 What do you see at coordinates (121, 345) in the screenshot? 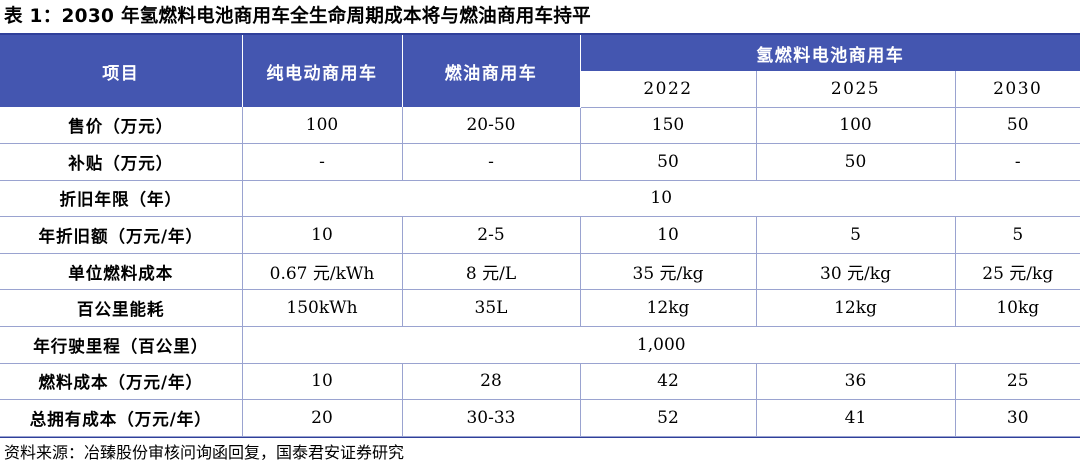
I see `row-label: 年行驶里程（百公里）` at bounding box center [121, 345].